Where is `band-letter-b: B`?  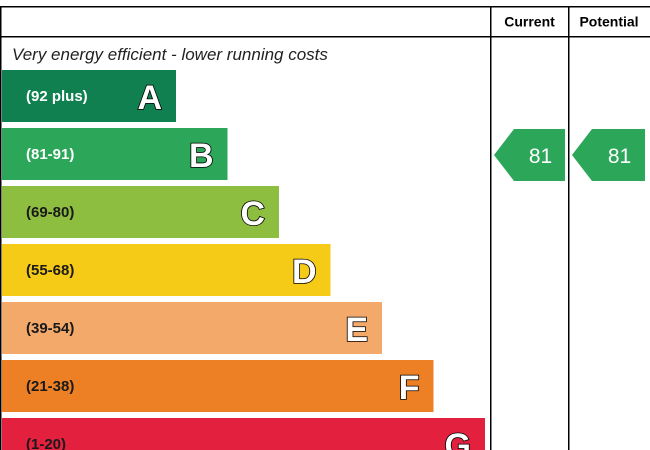 band-letter-b: B is located at coordinates (201, 156).